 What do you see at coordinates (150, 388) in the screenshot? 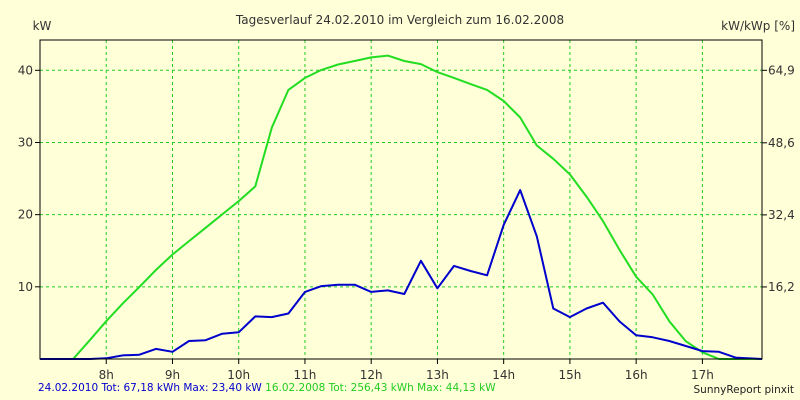
I see `legend-series-2010: 24.02.2010 Tot: 67,18 kWh Max: 23,40 kW` at bounding box center [150, 388].